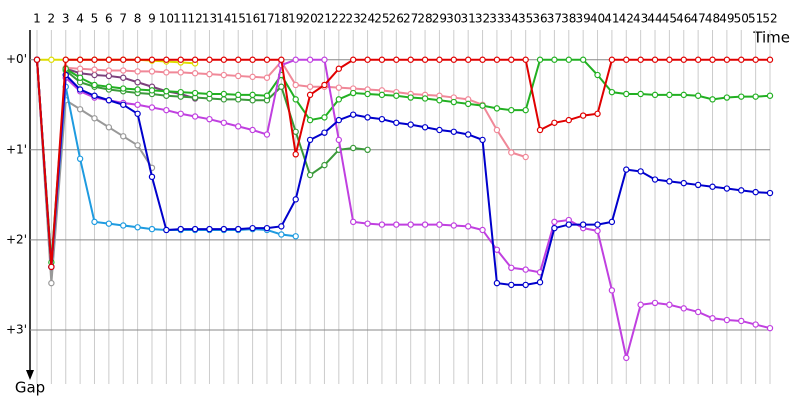  I want to click on x-tick-label: 13, so click(209, 19).